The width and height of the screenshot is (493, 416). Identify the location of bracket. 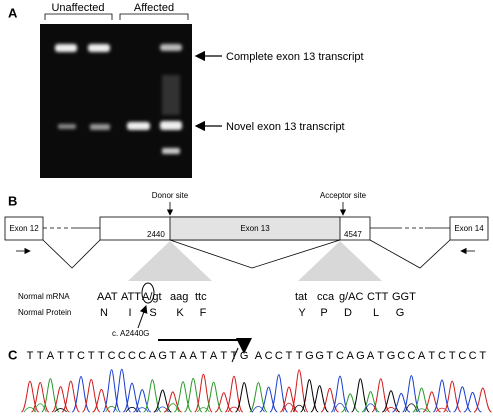
(116, 16).